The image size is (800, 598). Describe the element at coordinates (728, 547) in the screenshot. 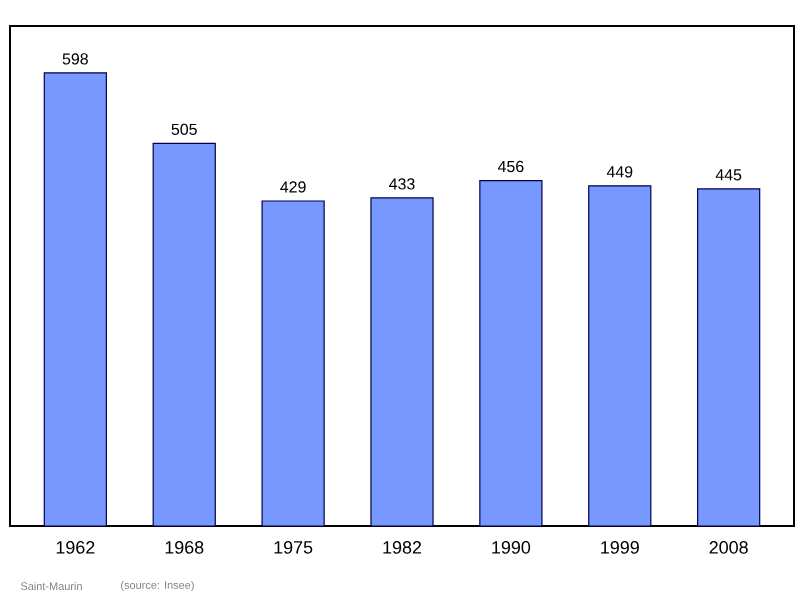

I see `x-tick-label: 2008` at that location.